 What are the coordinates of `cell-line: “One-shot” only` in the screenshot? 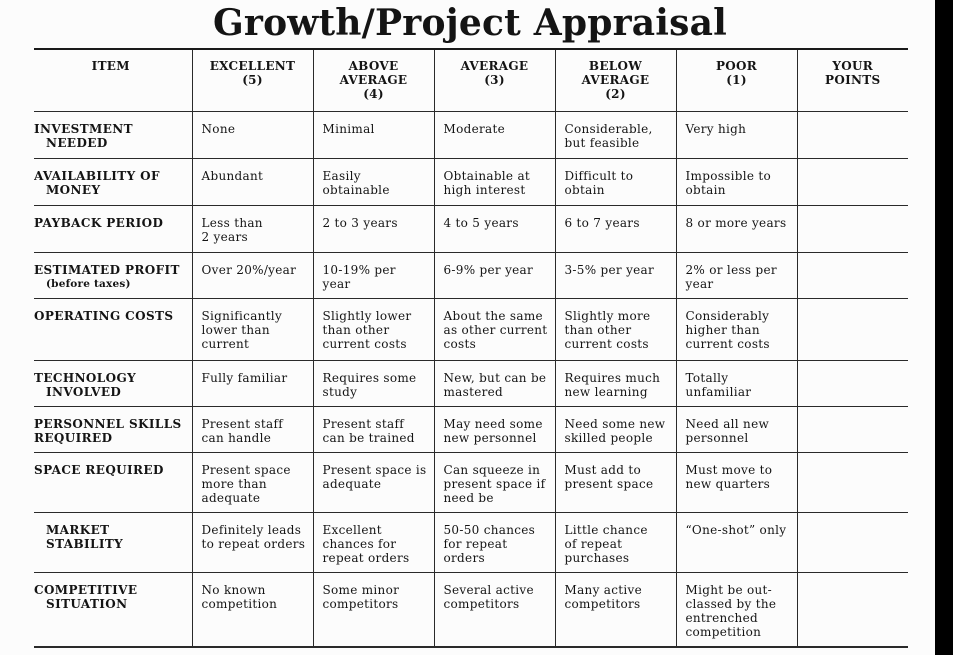 It's located at (736, 529).